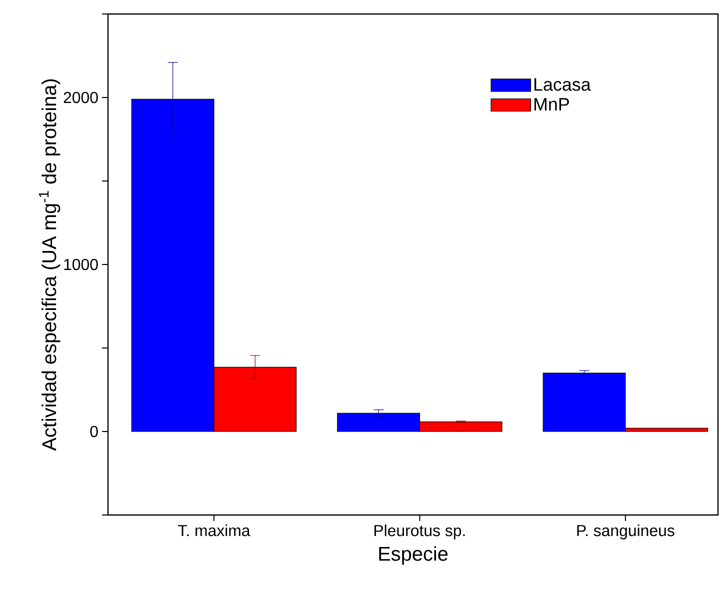  I want to click on x-tick-label: T. maxima, so click(214, 530).